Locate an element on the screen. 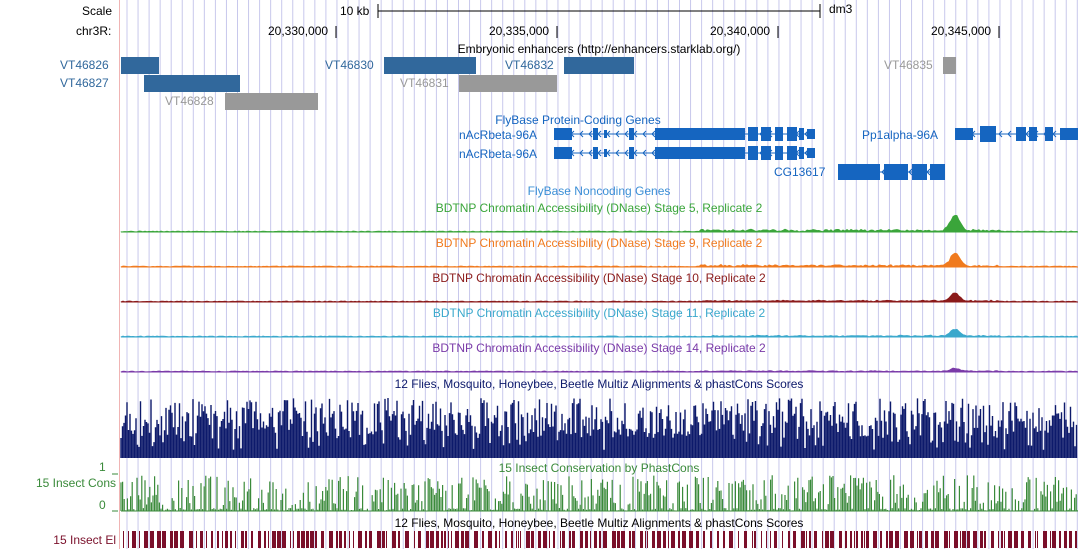 The width and height of the screenshot is (1078, 549). enhancer-label: VT46831 is located at coordinates (424, 83).